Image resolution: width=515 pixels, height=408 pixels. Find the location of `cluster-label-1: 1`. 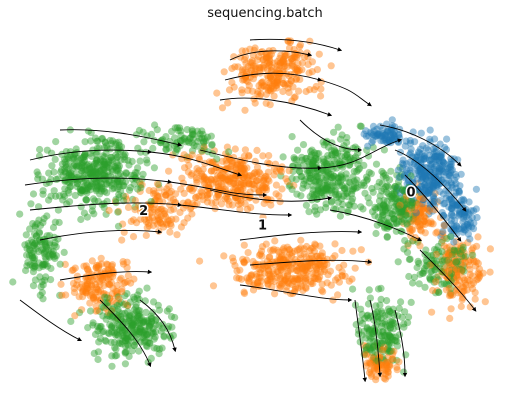

cluster-label-1: 1 is located at coordinates (262, 226).